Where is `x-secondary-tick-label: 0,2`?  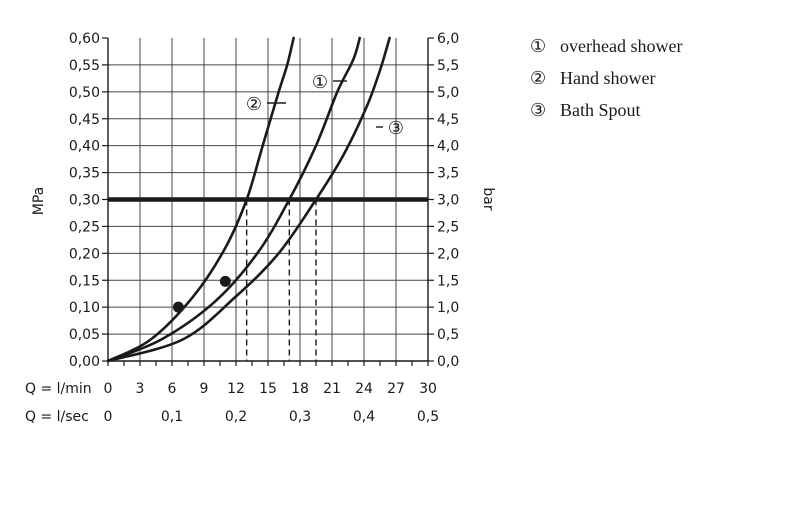 x-secondary-tick-label: 0,2 is located at coordinates (236, 417).